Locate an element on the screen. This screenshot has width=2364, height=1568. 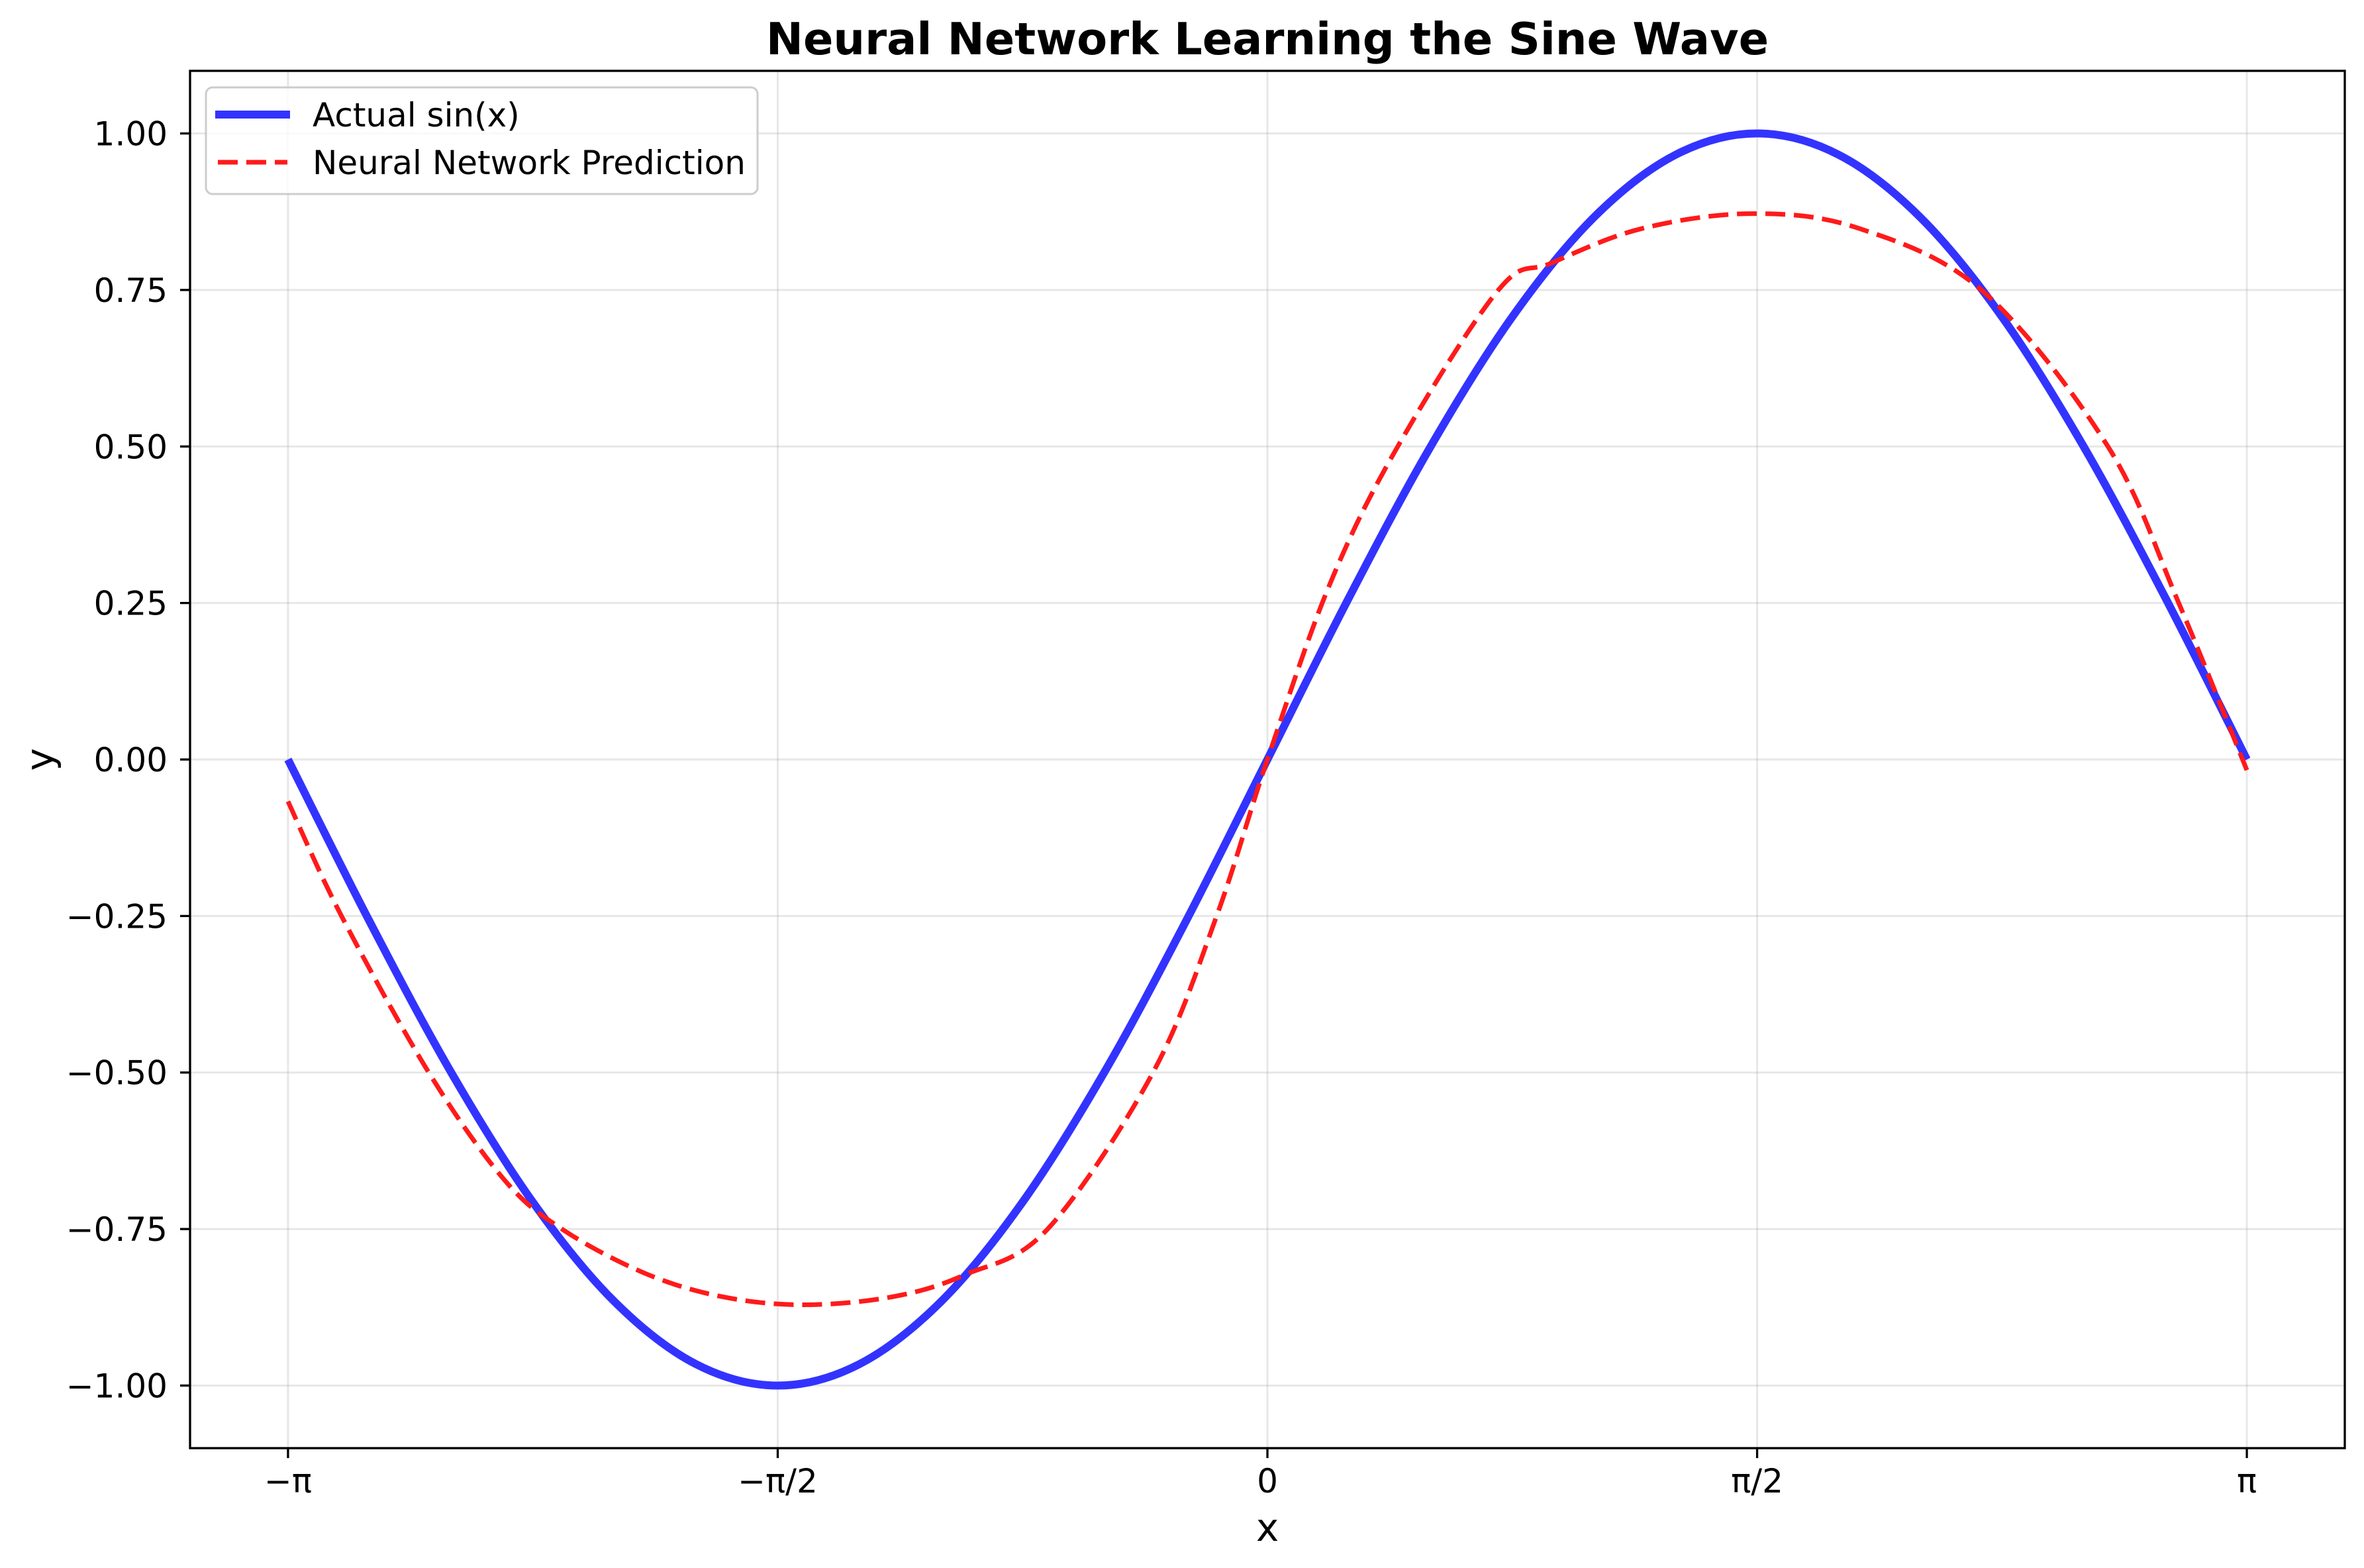
y-tick-label: −0.50 is located at coordinates (117, 1073).